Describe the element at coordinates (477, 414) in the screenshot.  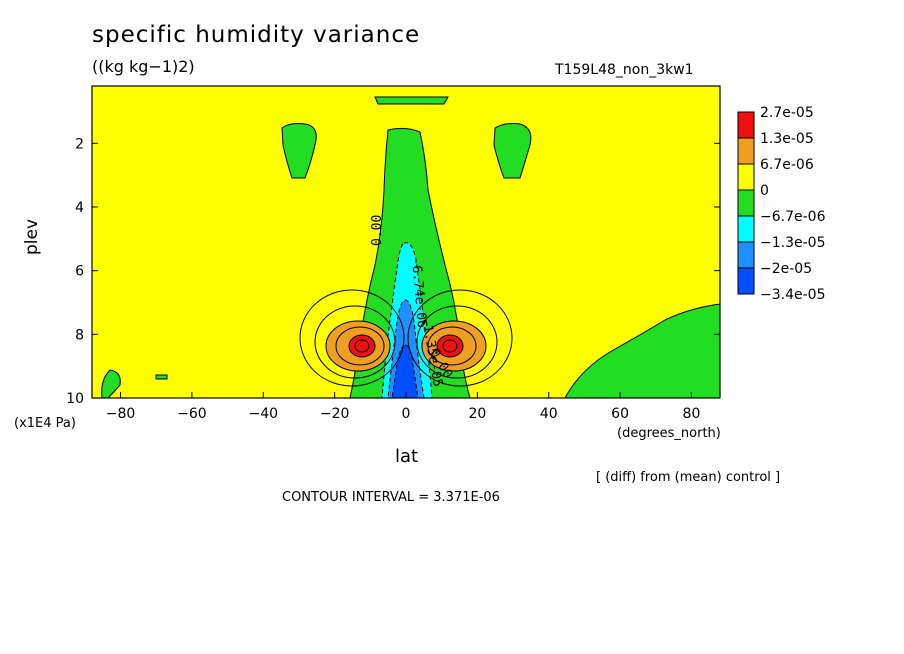
I see `x-tick-label: 20` at that location.